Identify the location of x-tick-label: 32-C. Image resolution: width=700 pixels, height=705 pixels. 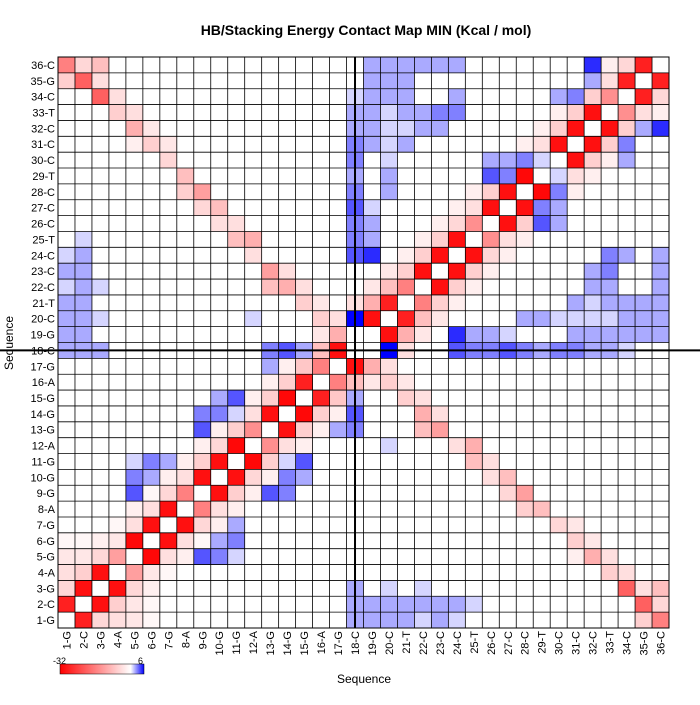
(594, 643).